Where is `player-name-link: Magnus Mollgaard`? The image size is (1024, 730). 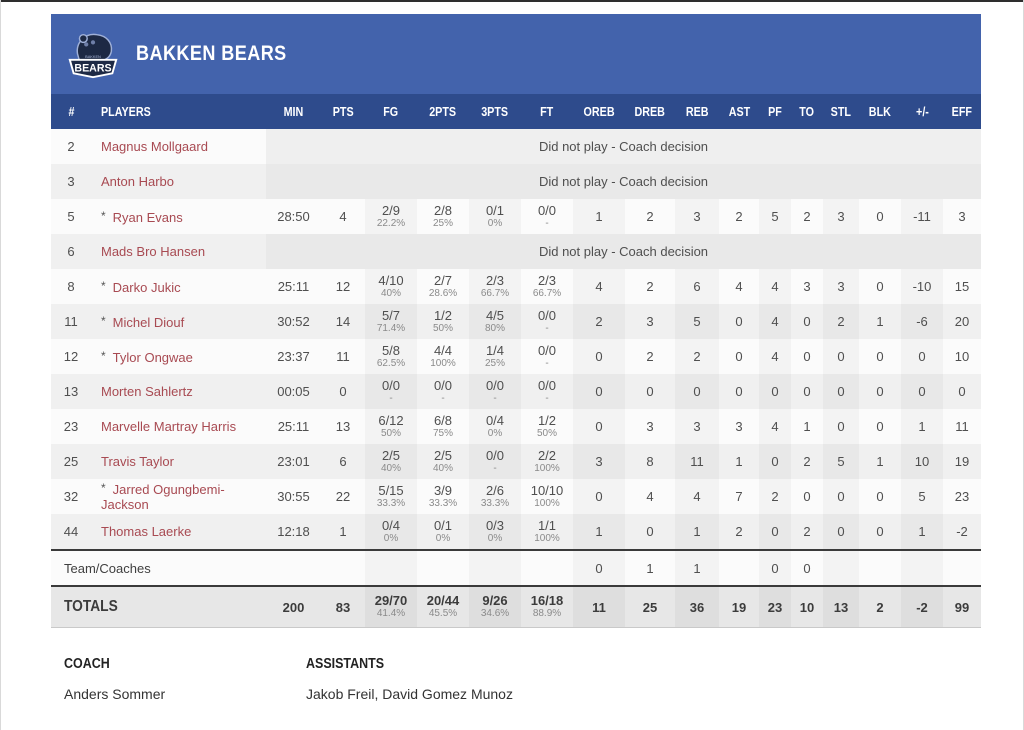
player-name-link: Magnus Mollgaard is located at coordinates (154, 146).